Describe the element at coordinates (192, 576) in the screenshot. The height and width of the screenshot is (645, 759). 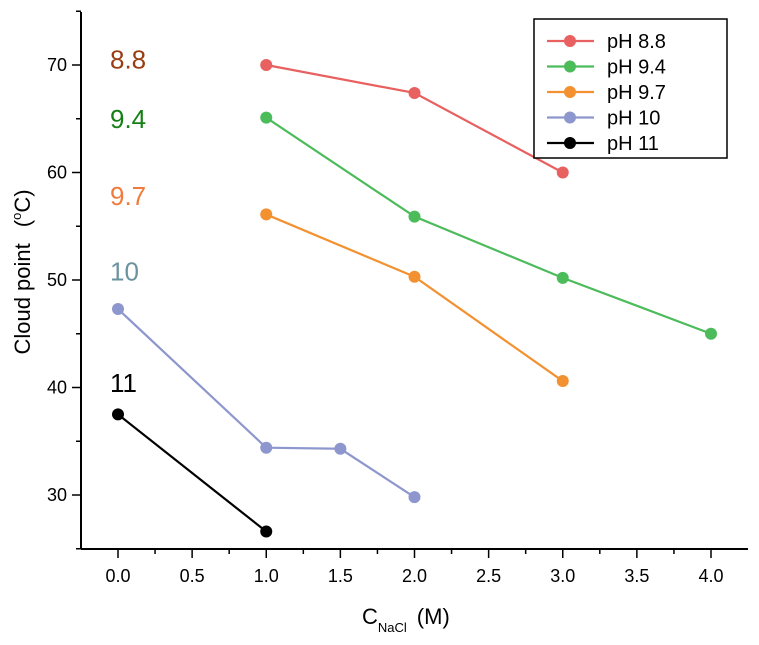
I see `x-tick-label: 0.5` at that location.